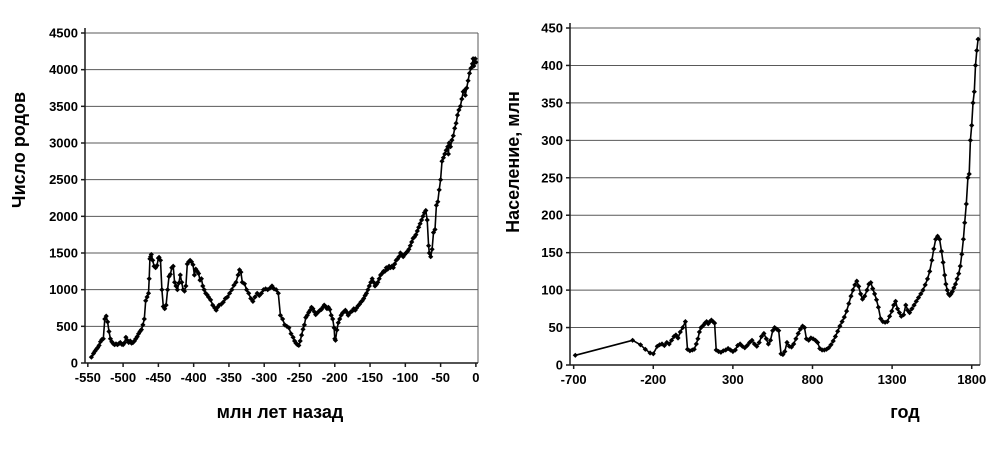  Describe the element at coordinates (971, 379) in the screenshot. I see `x-tick-label: 1800` at that location.